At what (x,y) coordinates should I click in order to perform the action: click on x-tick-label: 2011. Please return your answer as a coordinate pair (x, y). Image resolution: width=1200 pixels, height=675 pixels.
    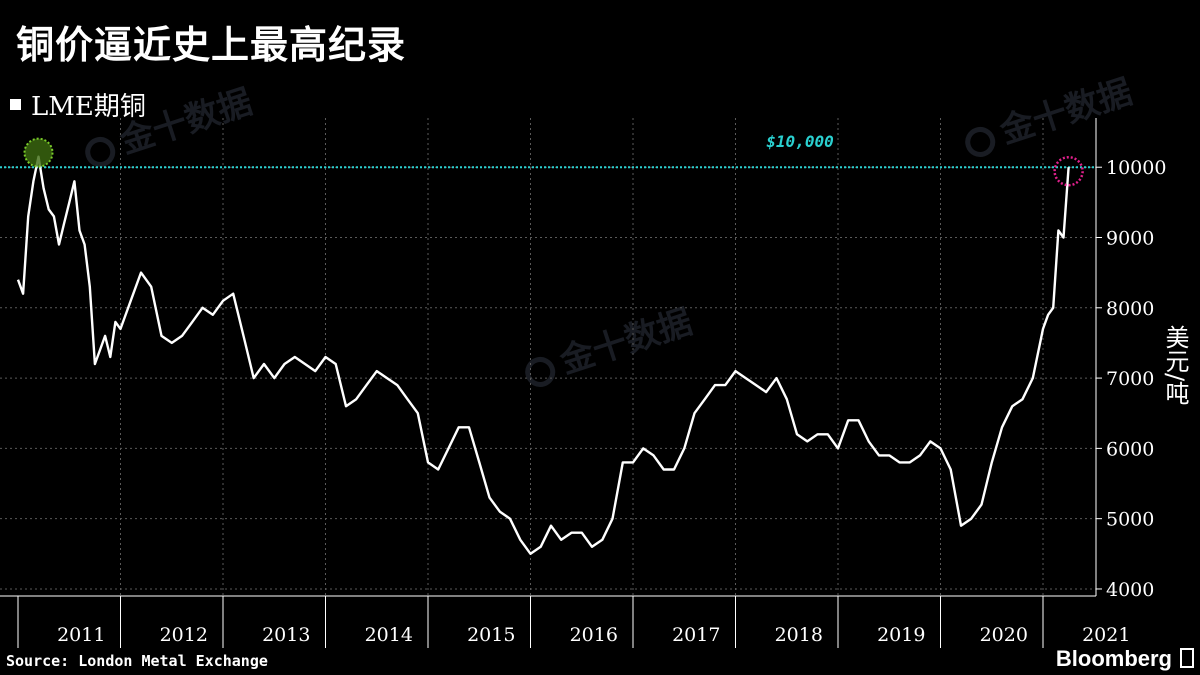
    Looking at the image, I should click on (81, 635).